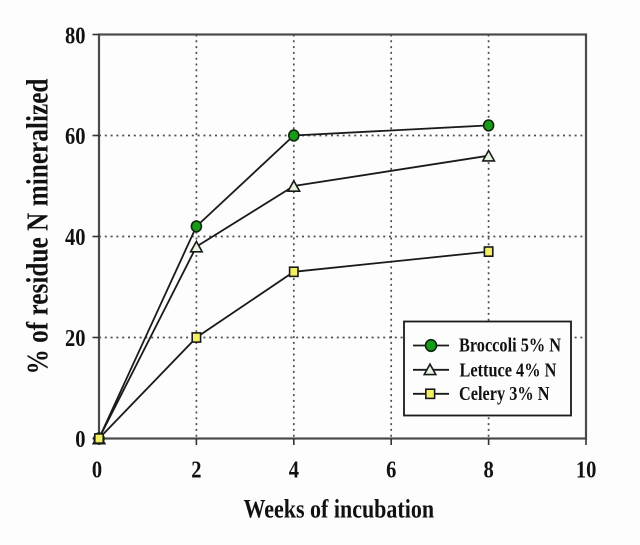  I want to click on svg-text: 20, so click(75, 337).